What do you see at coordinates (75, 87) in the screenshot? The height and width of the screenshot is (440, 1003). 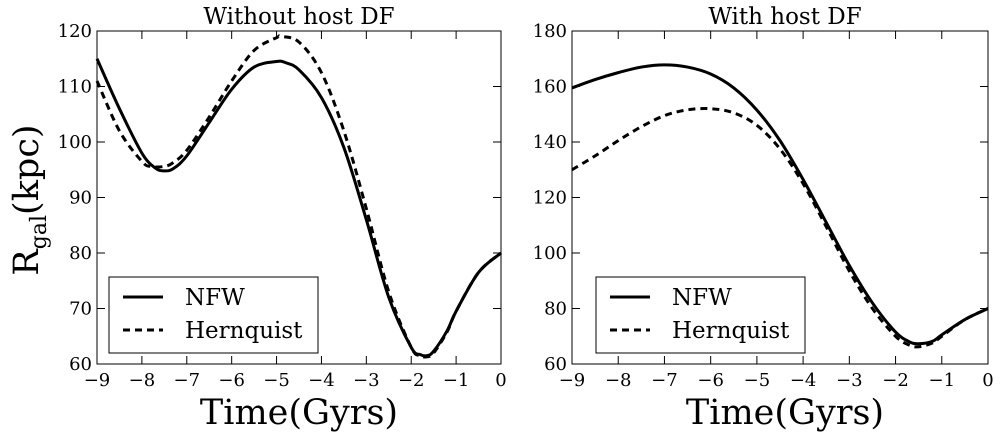 I see `y-tick-label: 110` at bounding box center [75, 87].